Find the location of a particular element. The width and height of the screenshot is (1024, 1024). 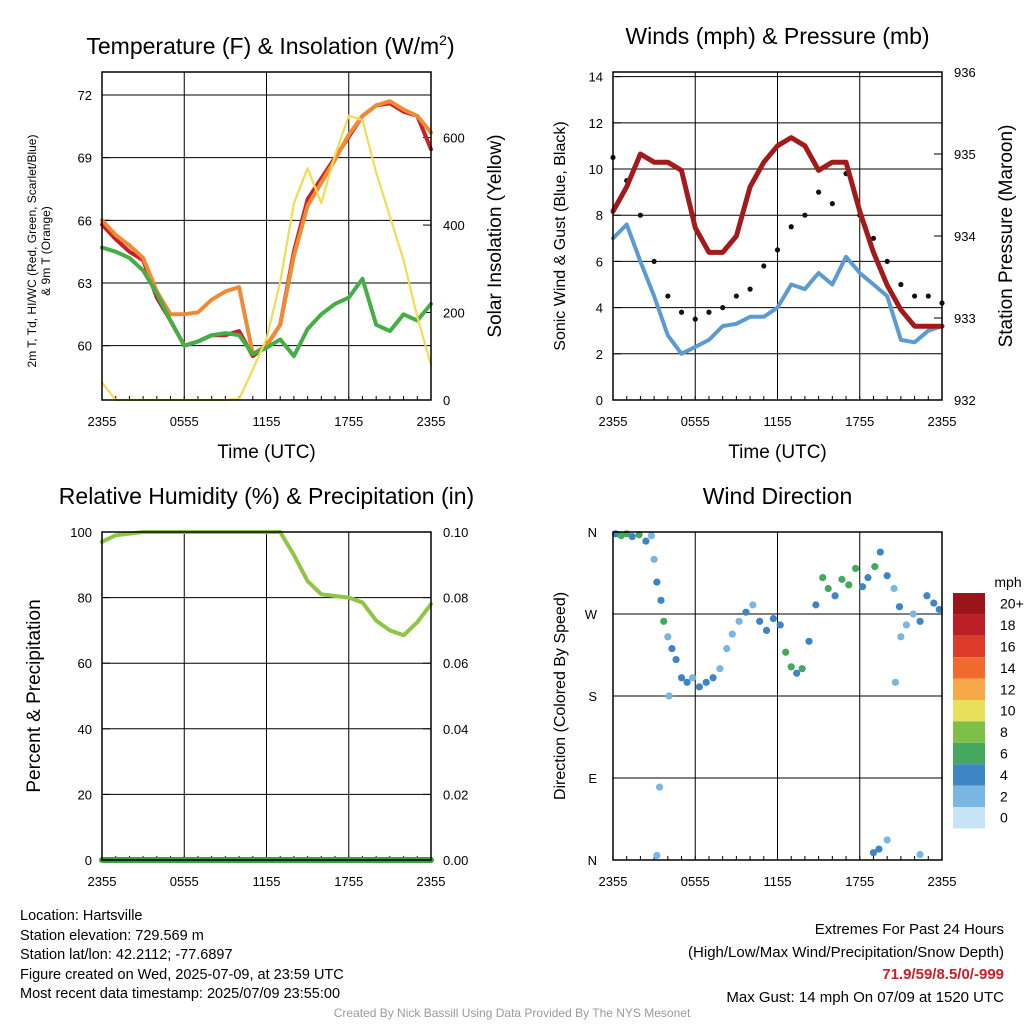

y-left-tick-label: 63 is located at coordinates (85, 283).